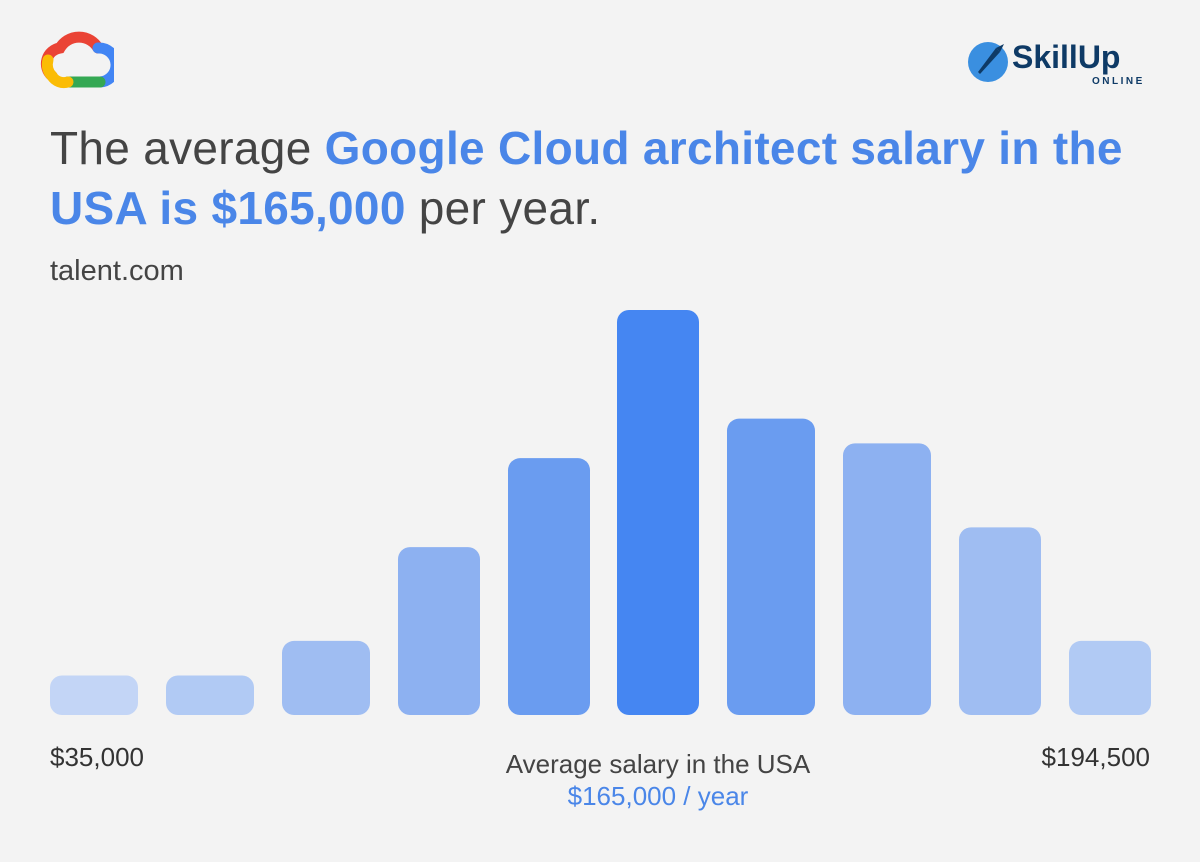 The width and height of the screenshot is (1200, 862). I want to click on annotation-text: Average salary in the USA, so click(658, 764).